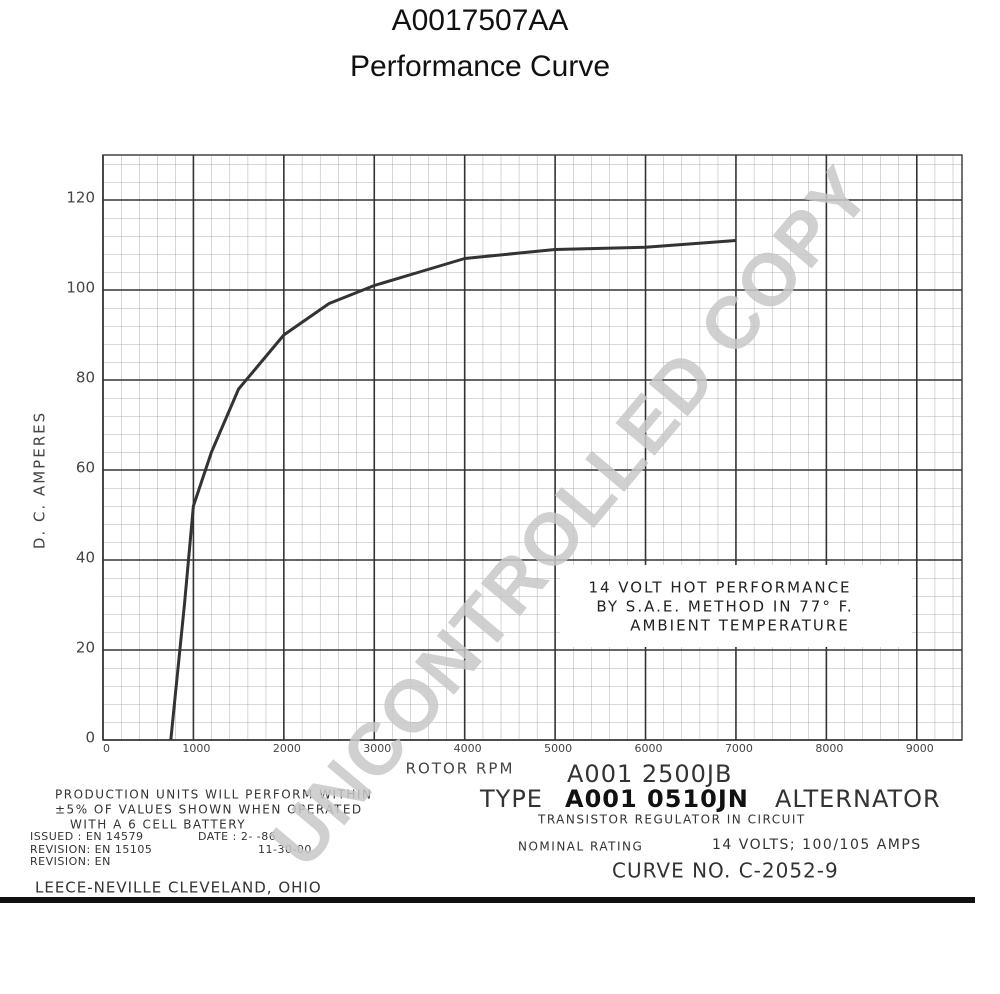  Describe the element at coordinates (287, 748) in the screenshot. I see `x-tick-label: 2000` at that location.